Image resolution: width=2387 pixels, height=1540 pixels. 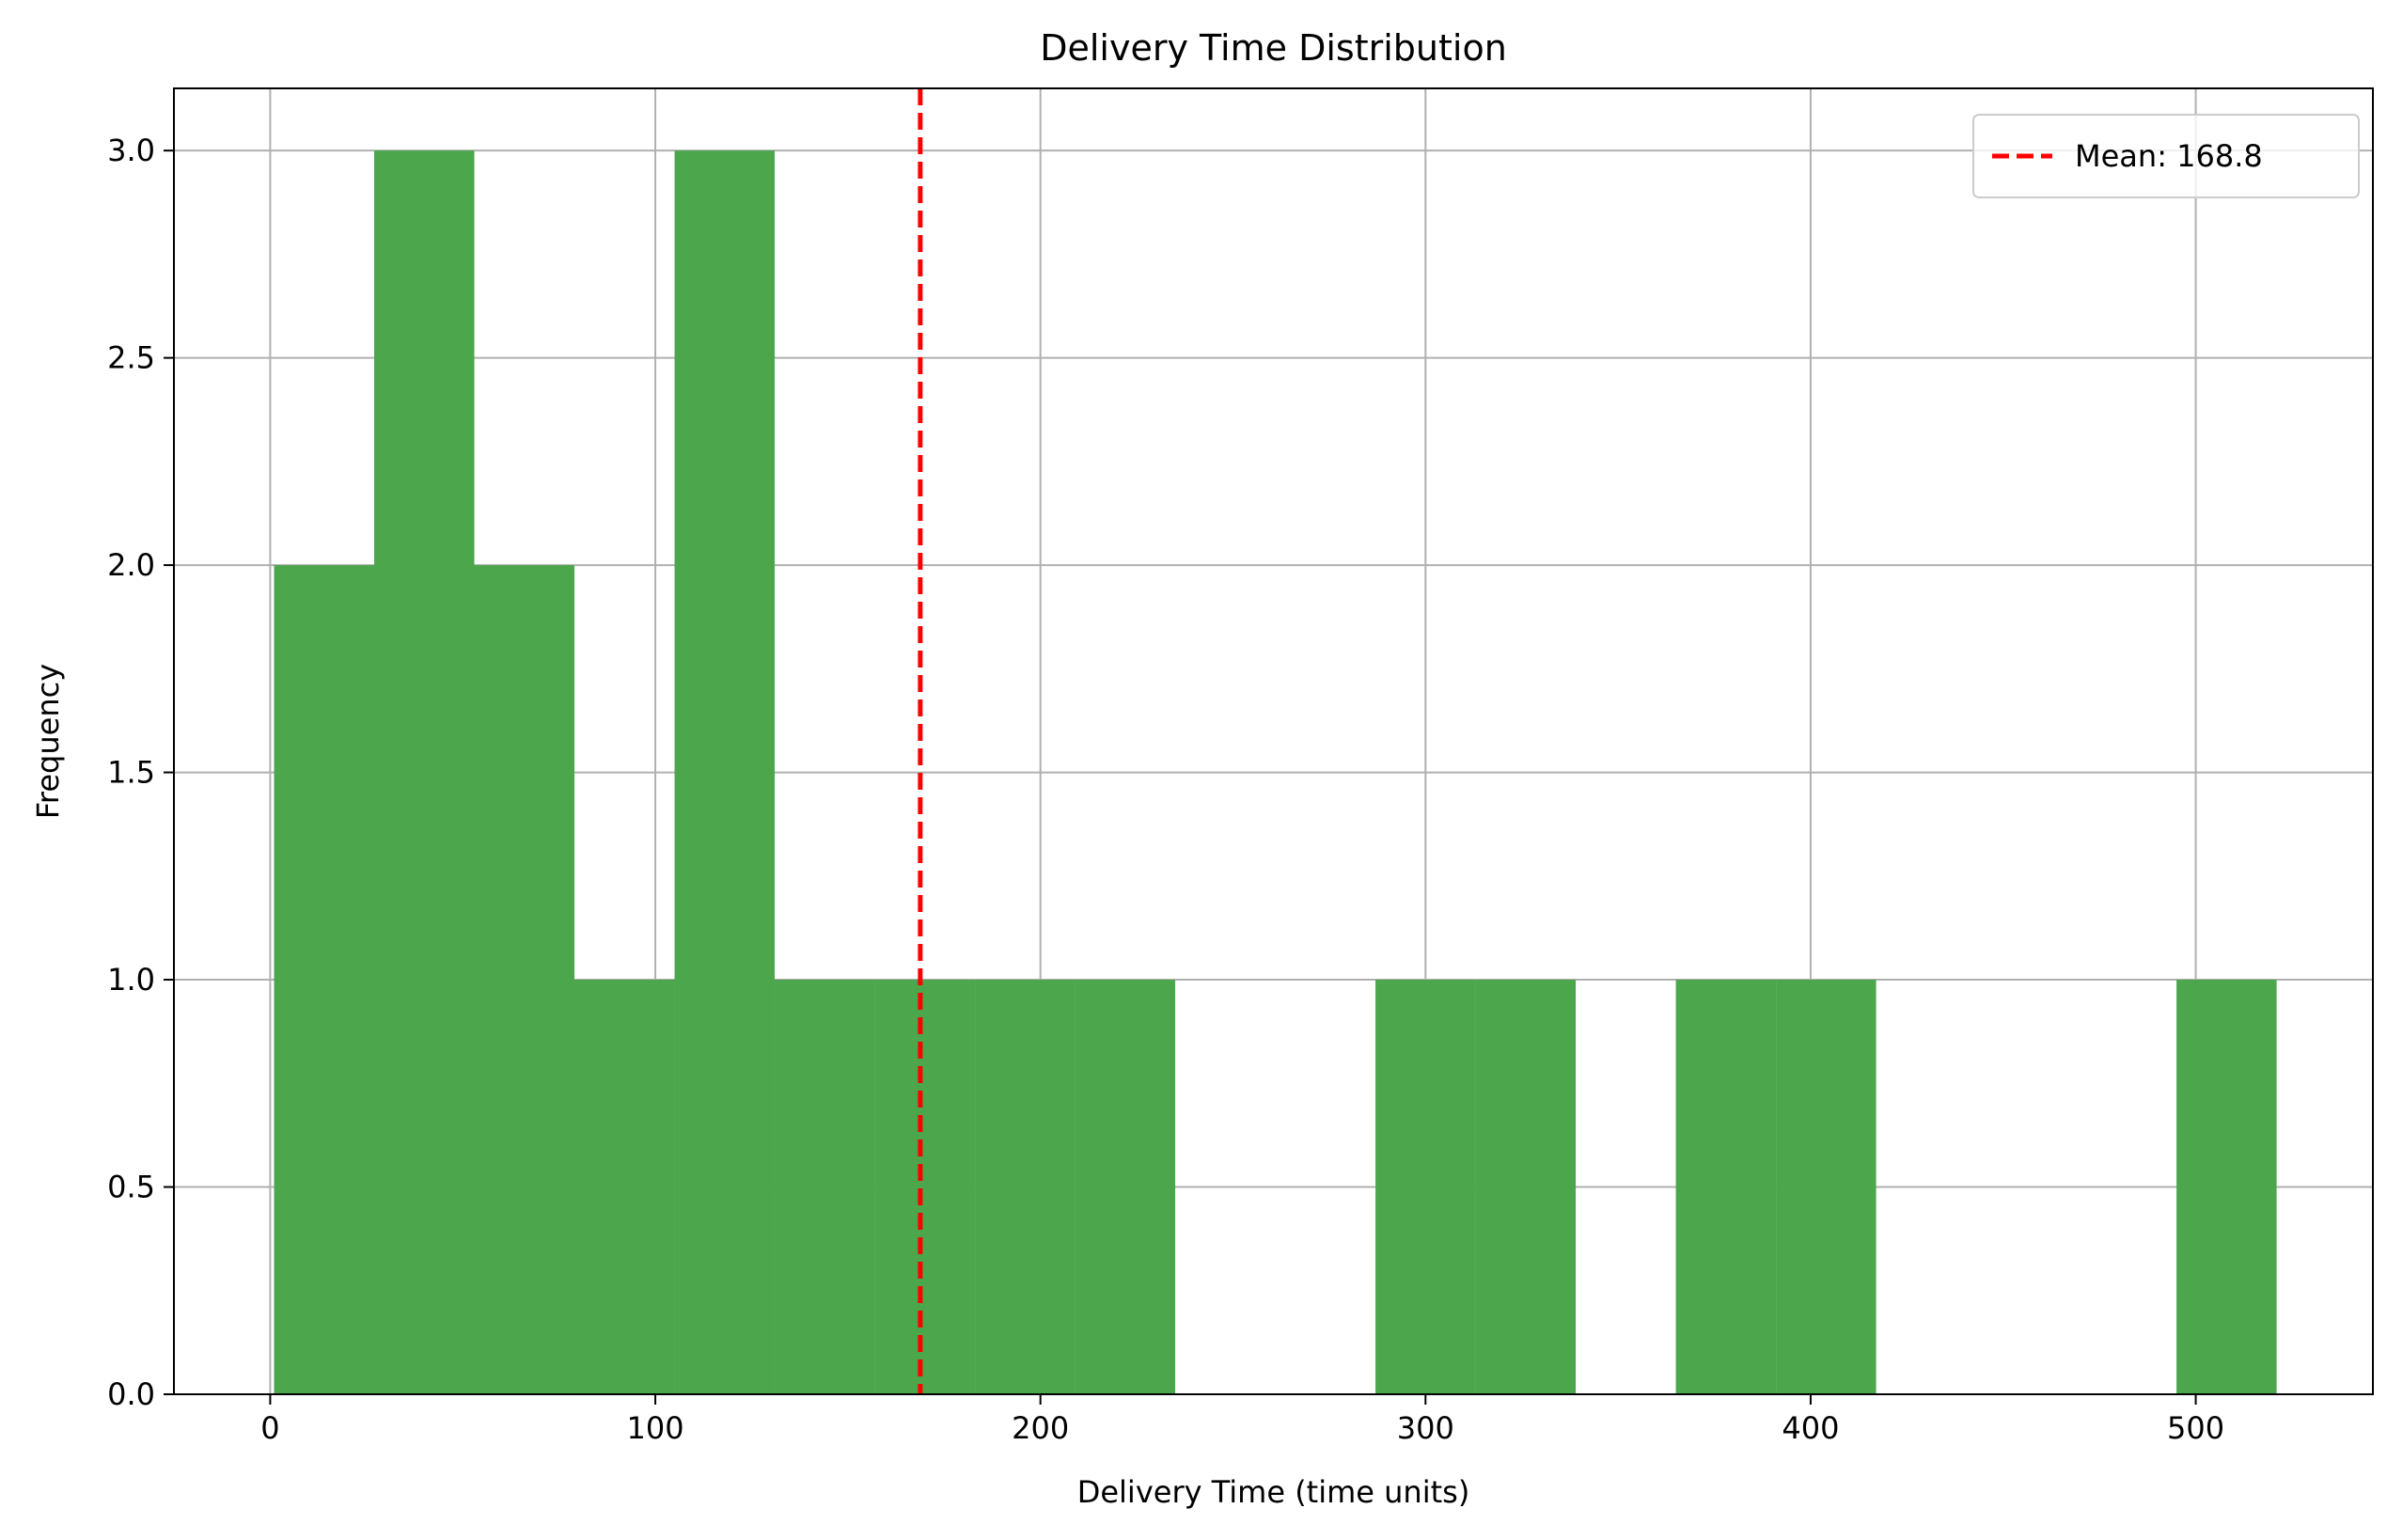 What do you see at coordinates (131, 773) in the screenshot?
I see `y-tick-label: 1.5` at bounding box center [131, 773].